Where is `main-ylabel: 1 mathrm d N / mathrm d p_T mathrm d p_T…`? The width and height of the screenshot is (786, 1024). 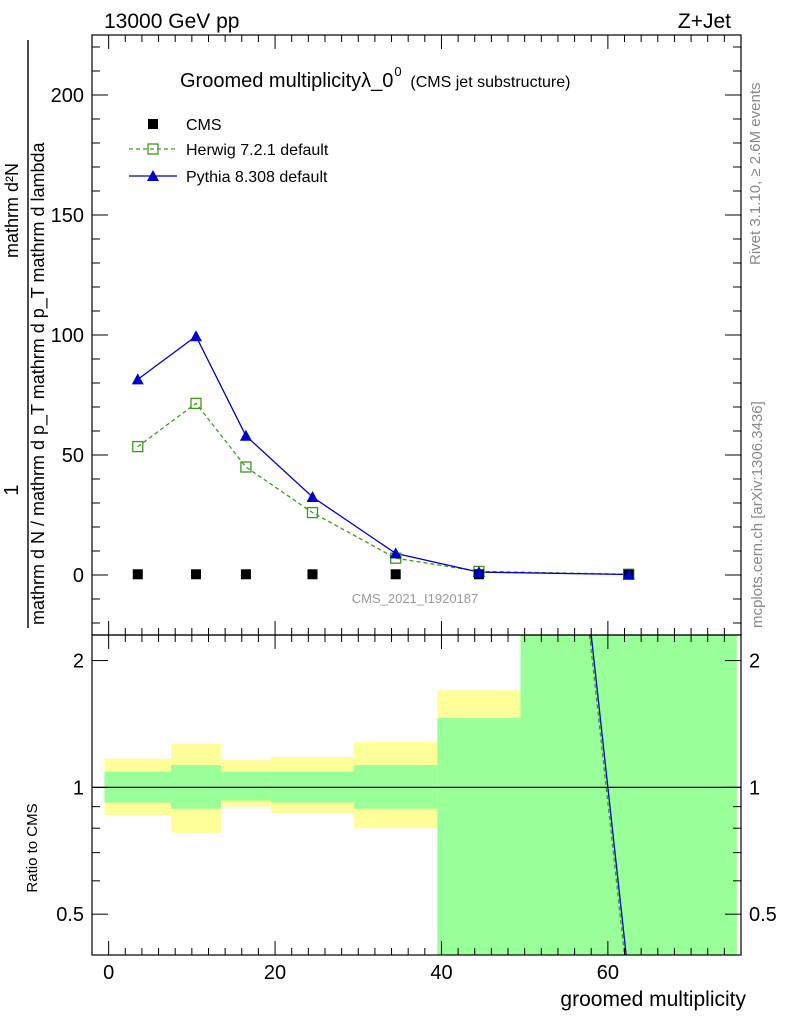 main-ylabel: 1 mathrm d N / mathrm d p_T mathrm d p_T… is located at coordinates (25, 334).